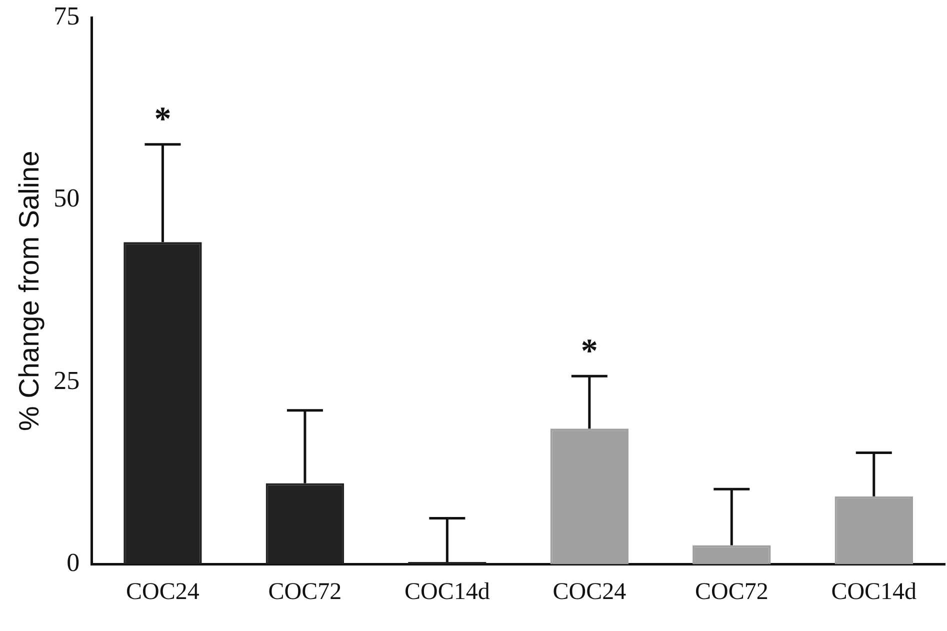  What do you see at coordinates (67, 15) in the screenshot?
I see `y-tick-label: 75` at bounding box center [67, 15].